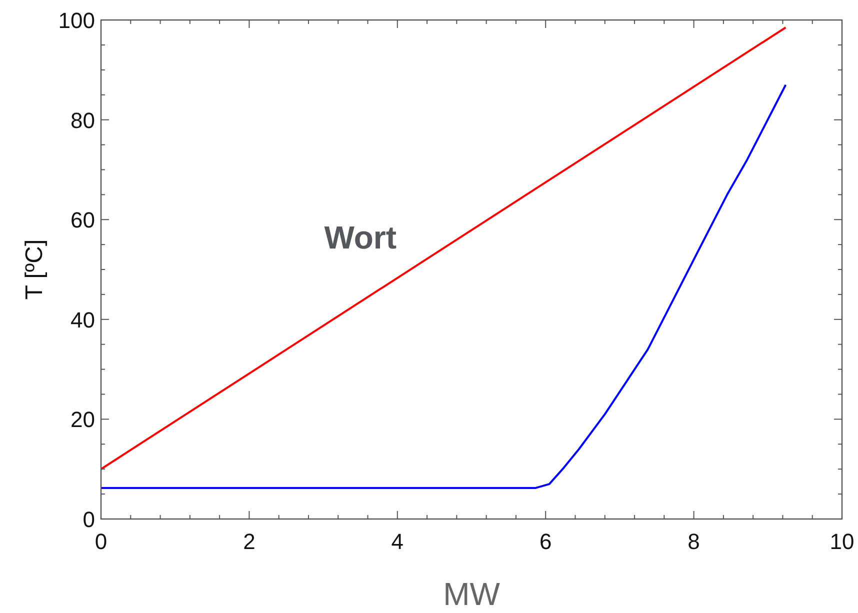  What do you see at coordinates (397, 541) in the screenshot?
I see `x-tick-label: 4` at bounding box center [397, 541].